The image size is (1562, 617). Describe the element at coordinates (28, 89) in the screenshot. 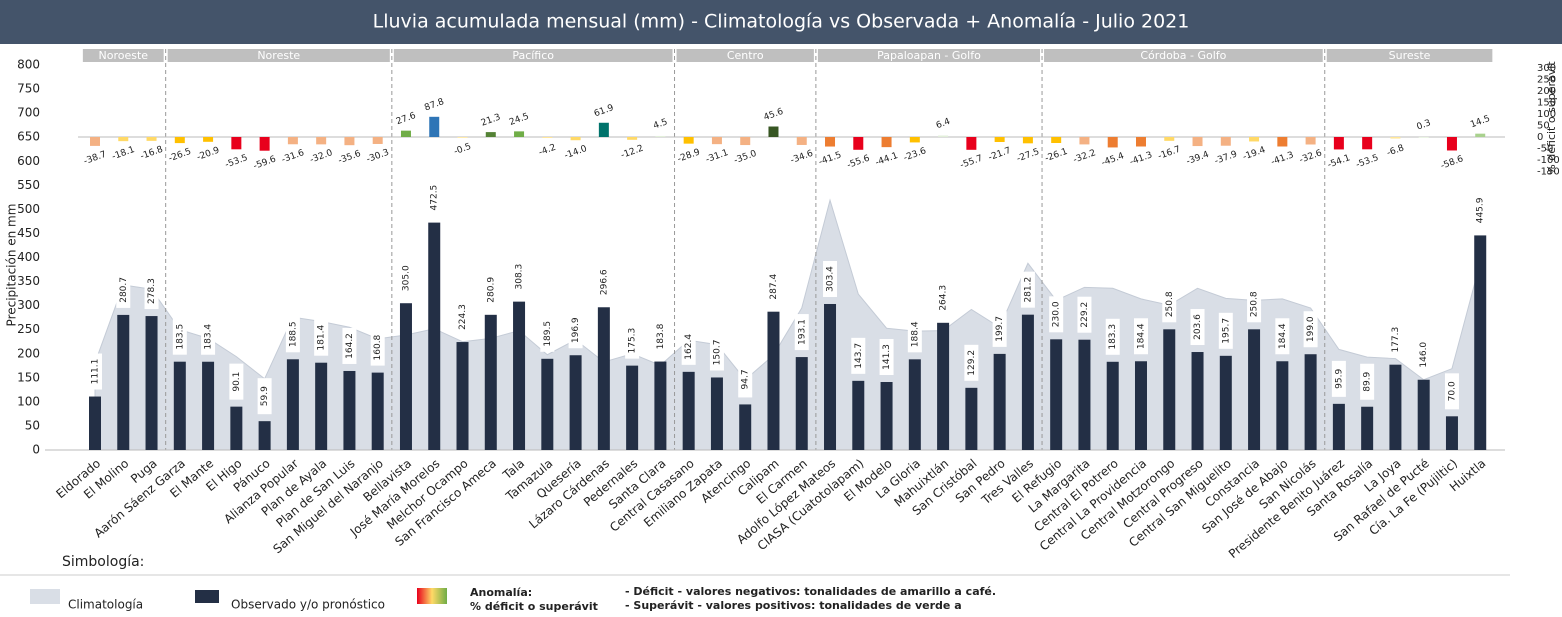

I see `y-tick-label: 750` at that location.